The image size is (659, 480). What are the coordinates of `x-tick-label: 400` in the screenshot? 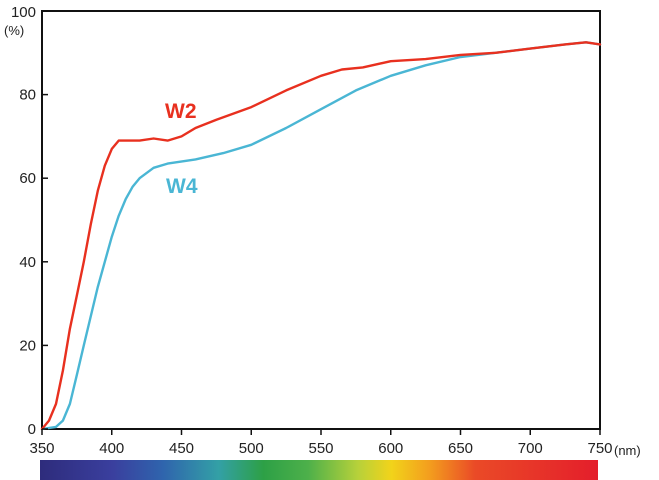 It's located at (111, 448).